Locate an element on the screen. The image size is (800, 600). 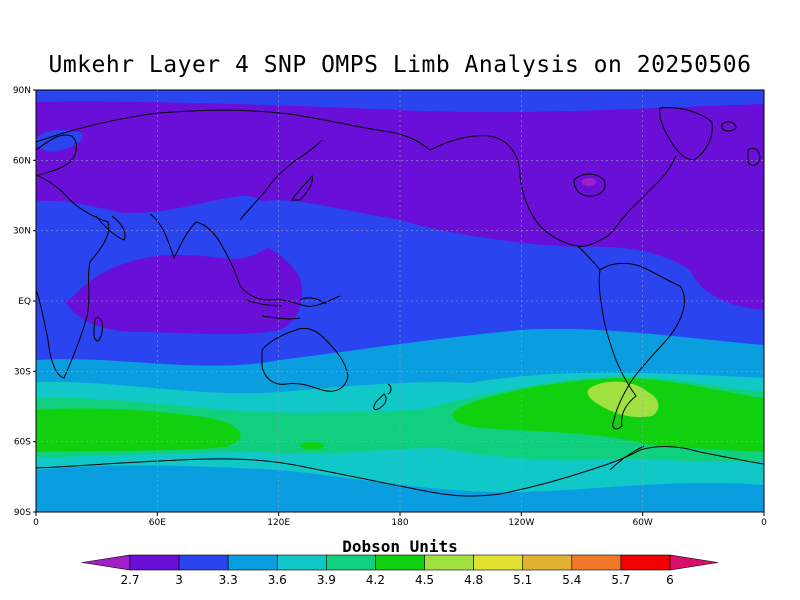
colorbar-tick-label: 5.7 is located at coordinates (620, 580).